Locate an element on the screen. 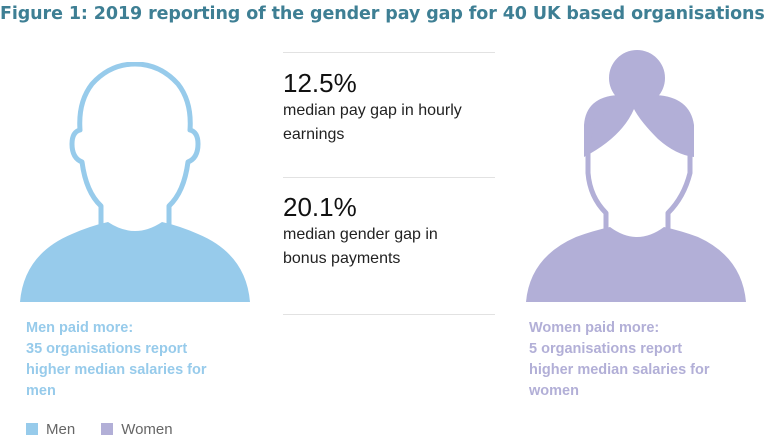 This screenshot has height=439, width=770. stat-hourly-pay-gap: 12.5% median pay gap in hourly earnings is located at coordinates (389, 107).